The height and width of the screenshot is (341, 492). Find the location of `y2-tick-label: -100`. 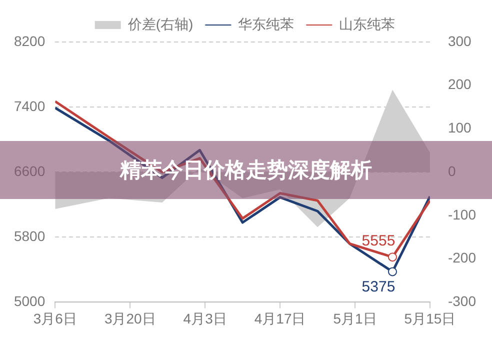

y2-tick-label: -100 is located at coordinates (462, 214).